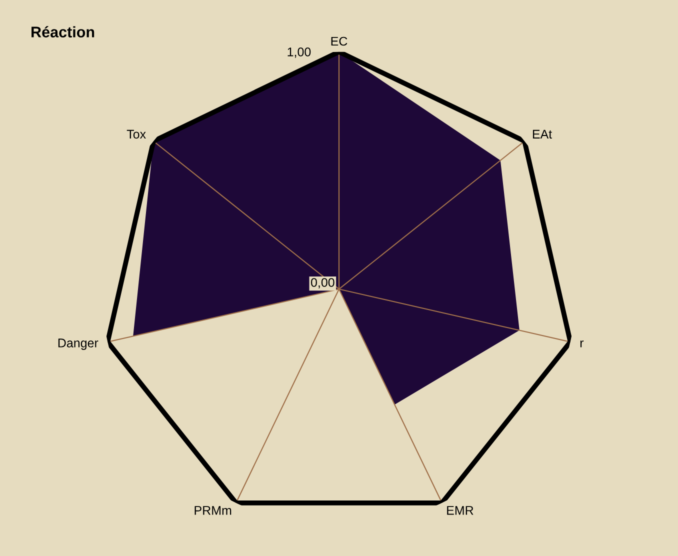 The height and width of the screenshot is (556, 678). What do you see at coordinates (213, 510) in the screenshot?
I see `spoke-label: PRMm` at bounding box center [213, 510].